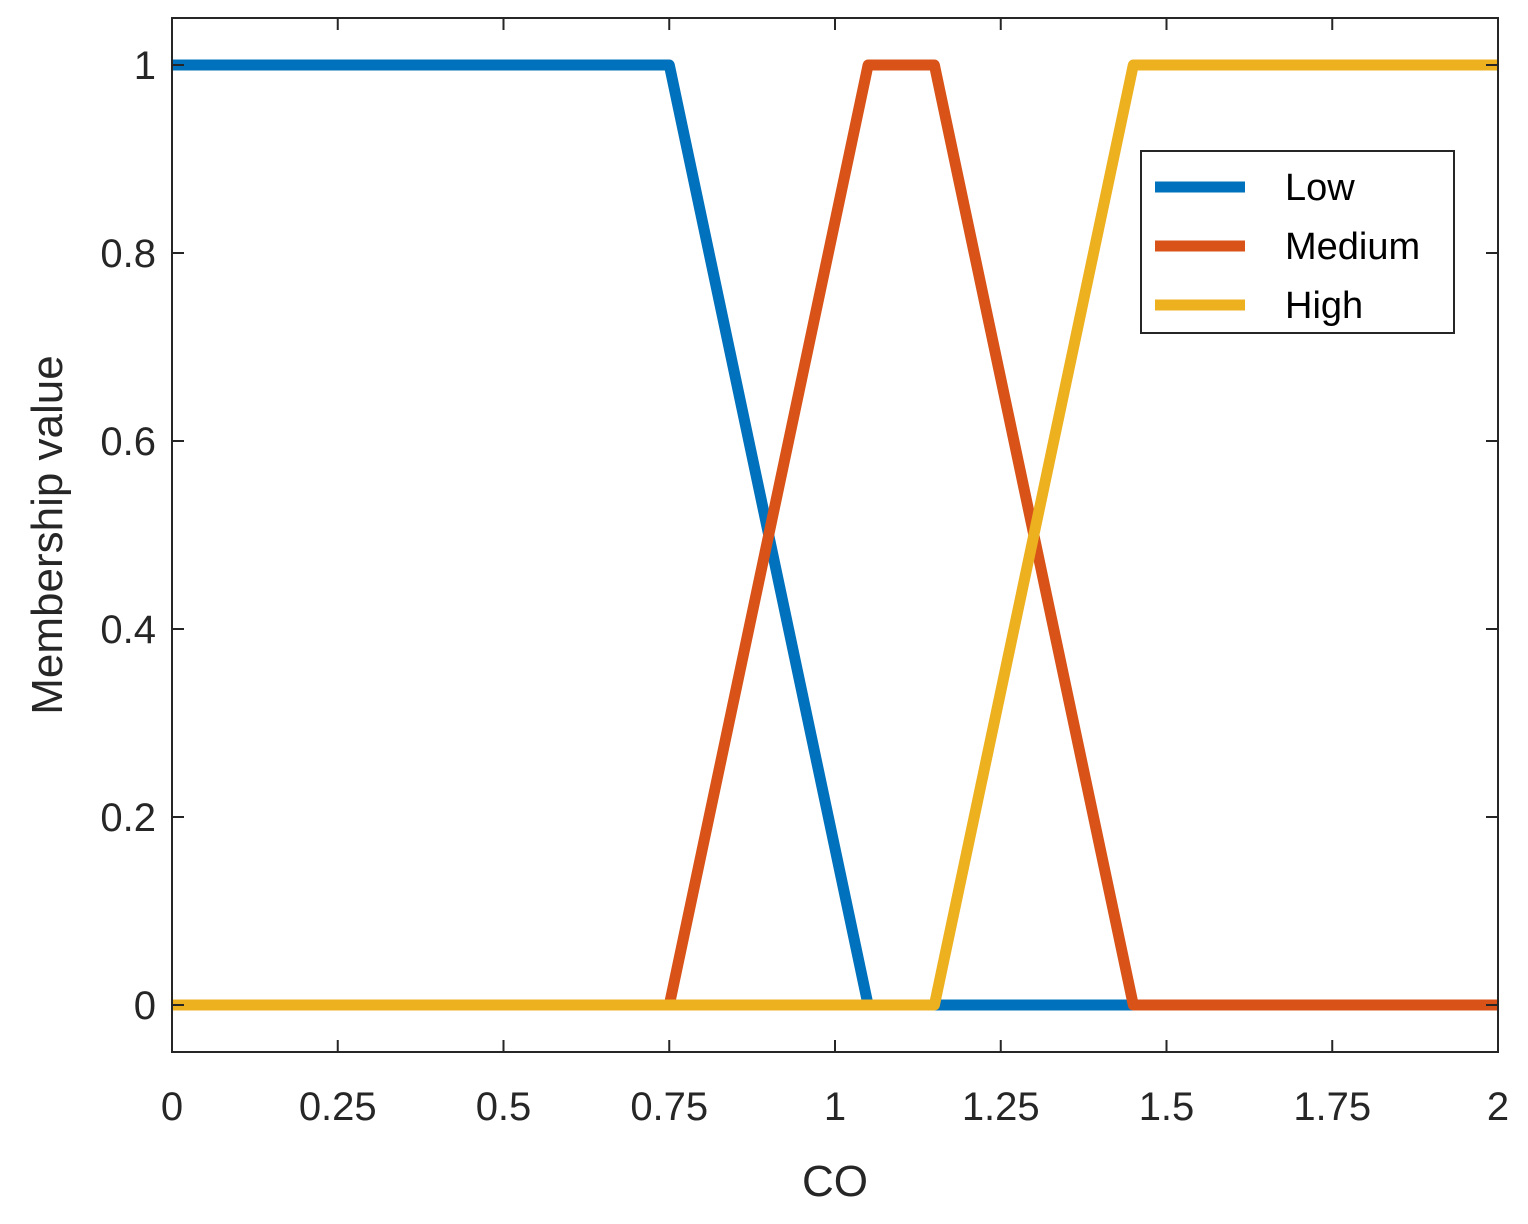 The image size is (1528, 1224). What do you see at coordinates (1324, 306) in the screenshot?
I see `legend-label-high: High` at bounding box center [1324, 306].